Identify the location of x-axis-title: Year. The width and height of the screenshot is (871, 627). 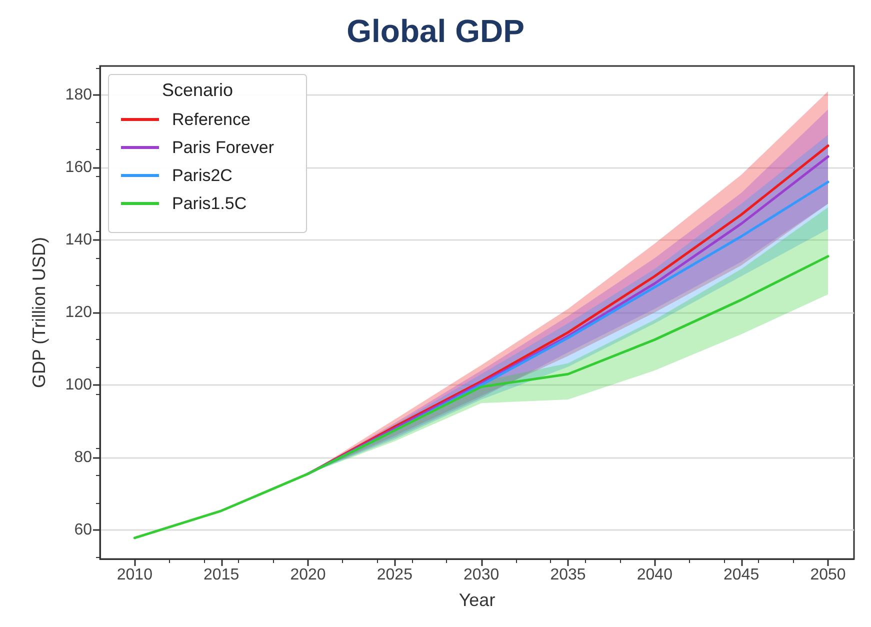
(477, 600).